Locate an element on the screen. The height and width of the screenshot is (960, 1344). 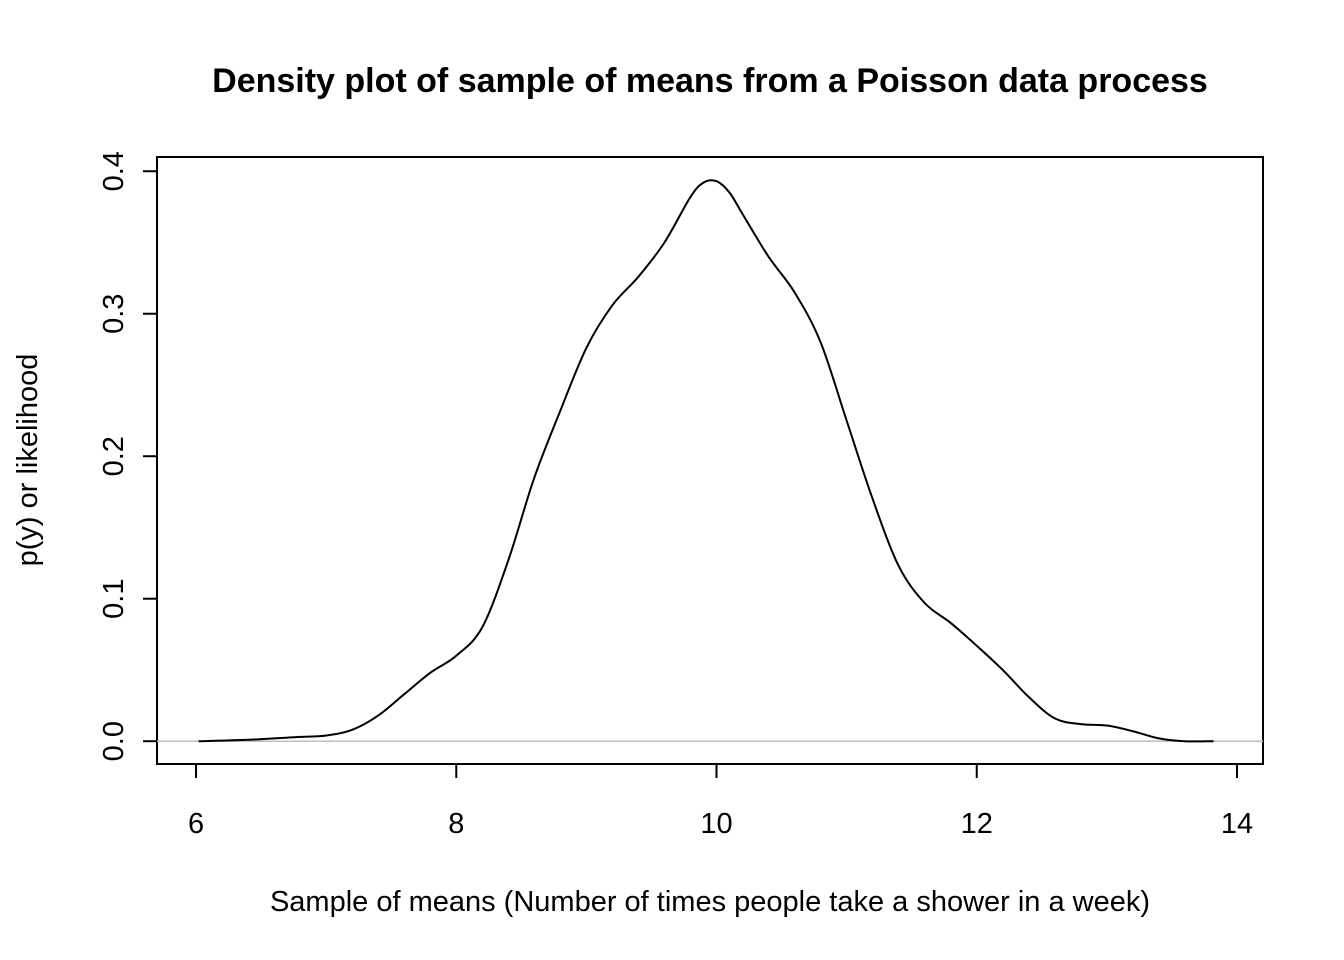
x-tick-label: 14 is located at coordinates (1237, 824).